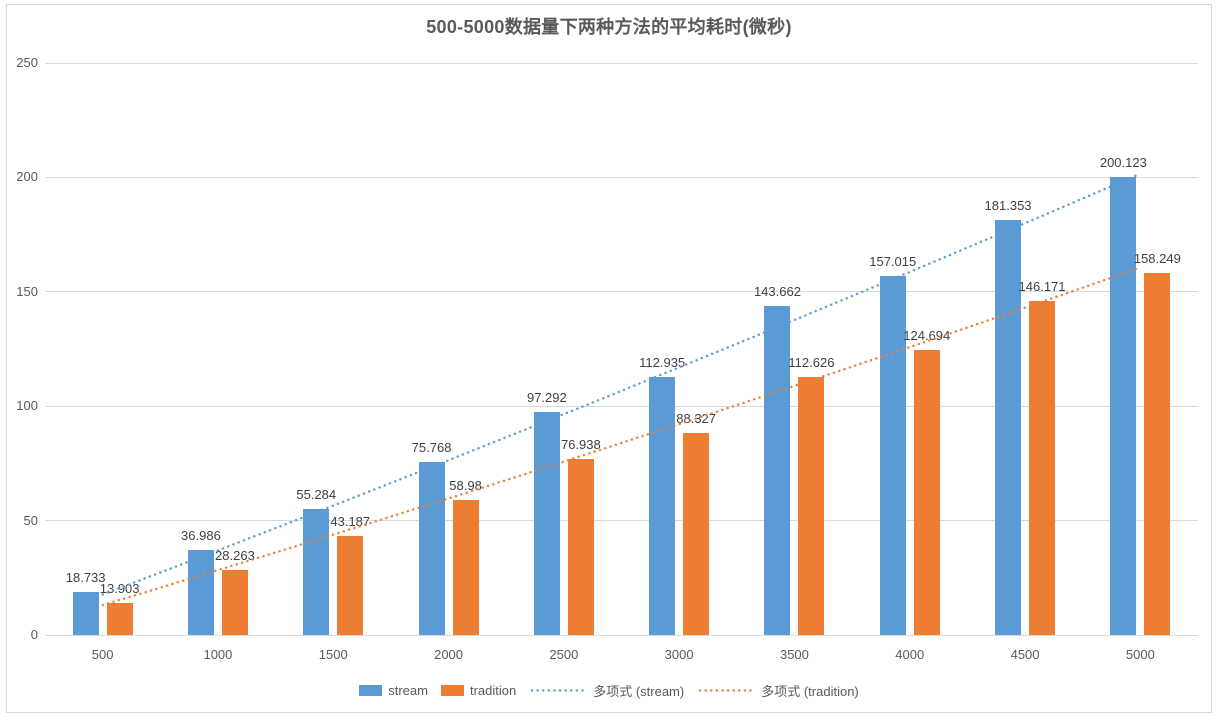 The width and height of the screenshot is (1218, 717). Describe the element at coordinates (27, 62) in the screenshot. I see `y-axis-tick-label: 250` at that location.